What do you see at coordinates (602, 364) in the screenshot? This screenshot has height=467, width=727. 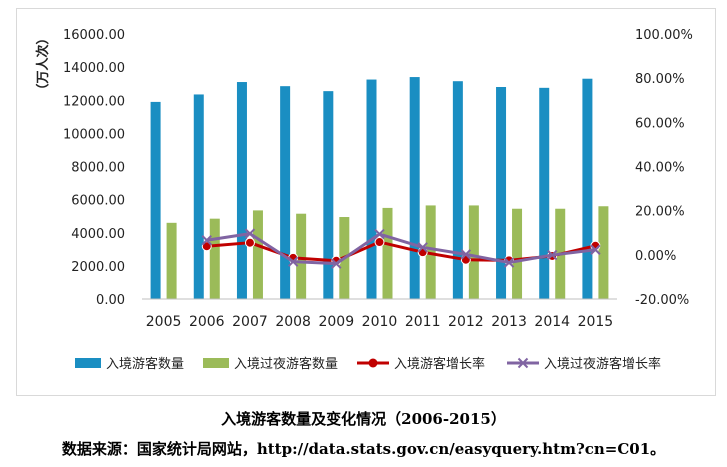 I see `legend-label: 入境过夜游客增长率` at bounding box center [602, 364].